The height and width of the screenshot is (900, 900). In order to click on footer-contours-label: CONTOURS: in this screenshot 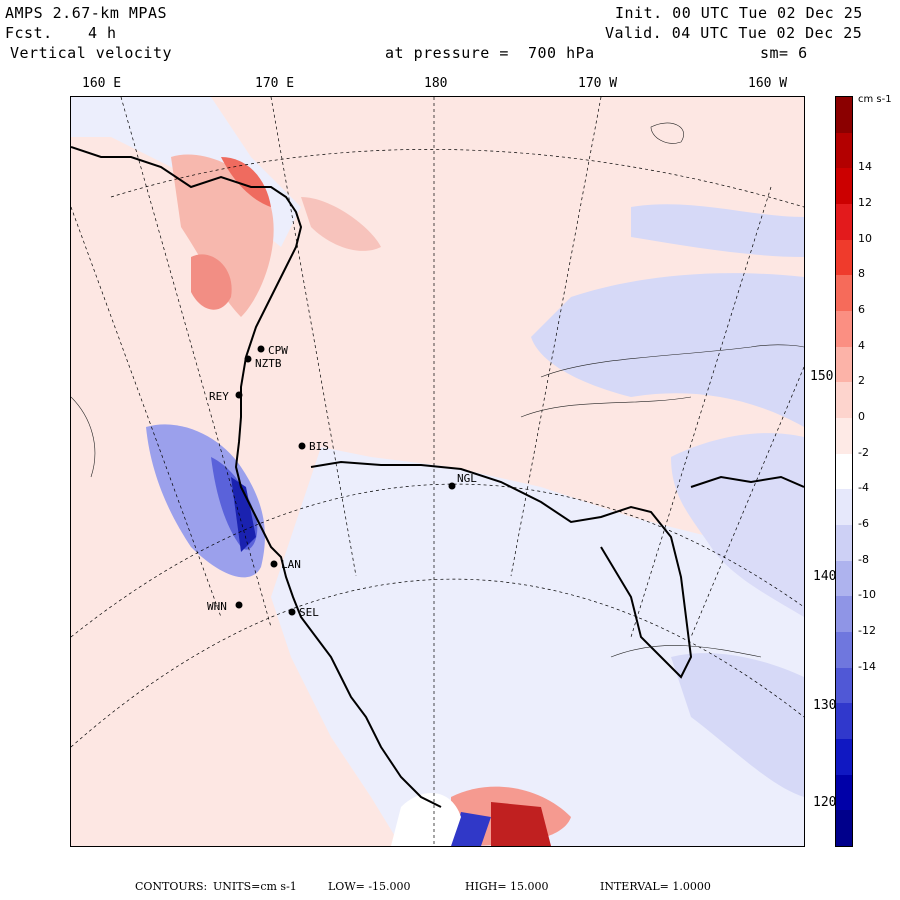, I will do `click(171, 886)`.